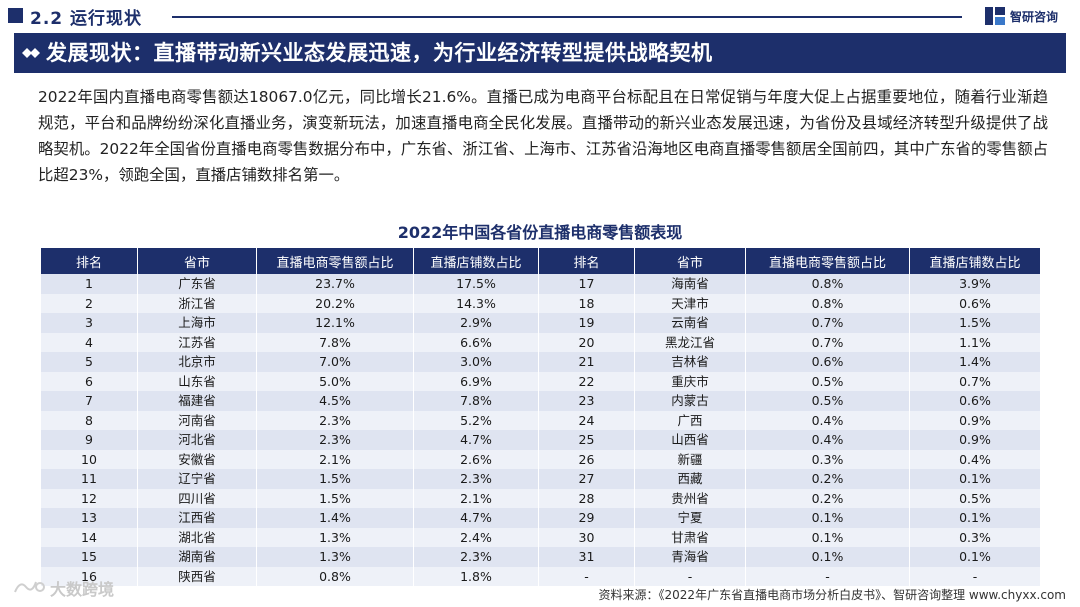  What do you see at coordinates (334, 323) in the screenshot?
I see `cell-retail-share: 12.1%` at bounding box center [334, 323].